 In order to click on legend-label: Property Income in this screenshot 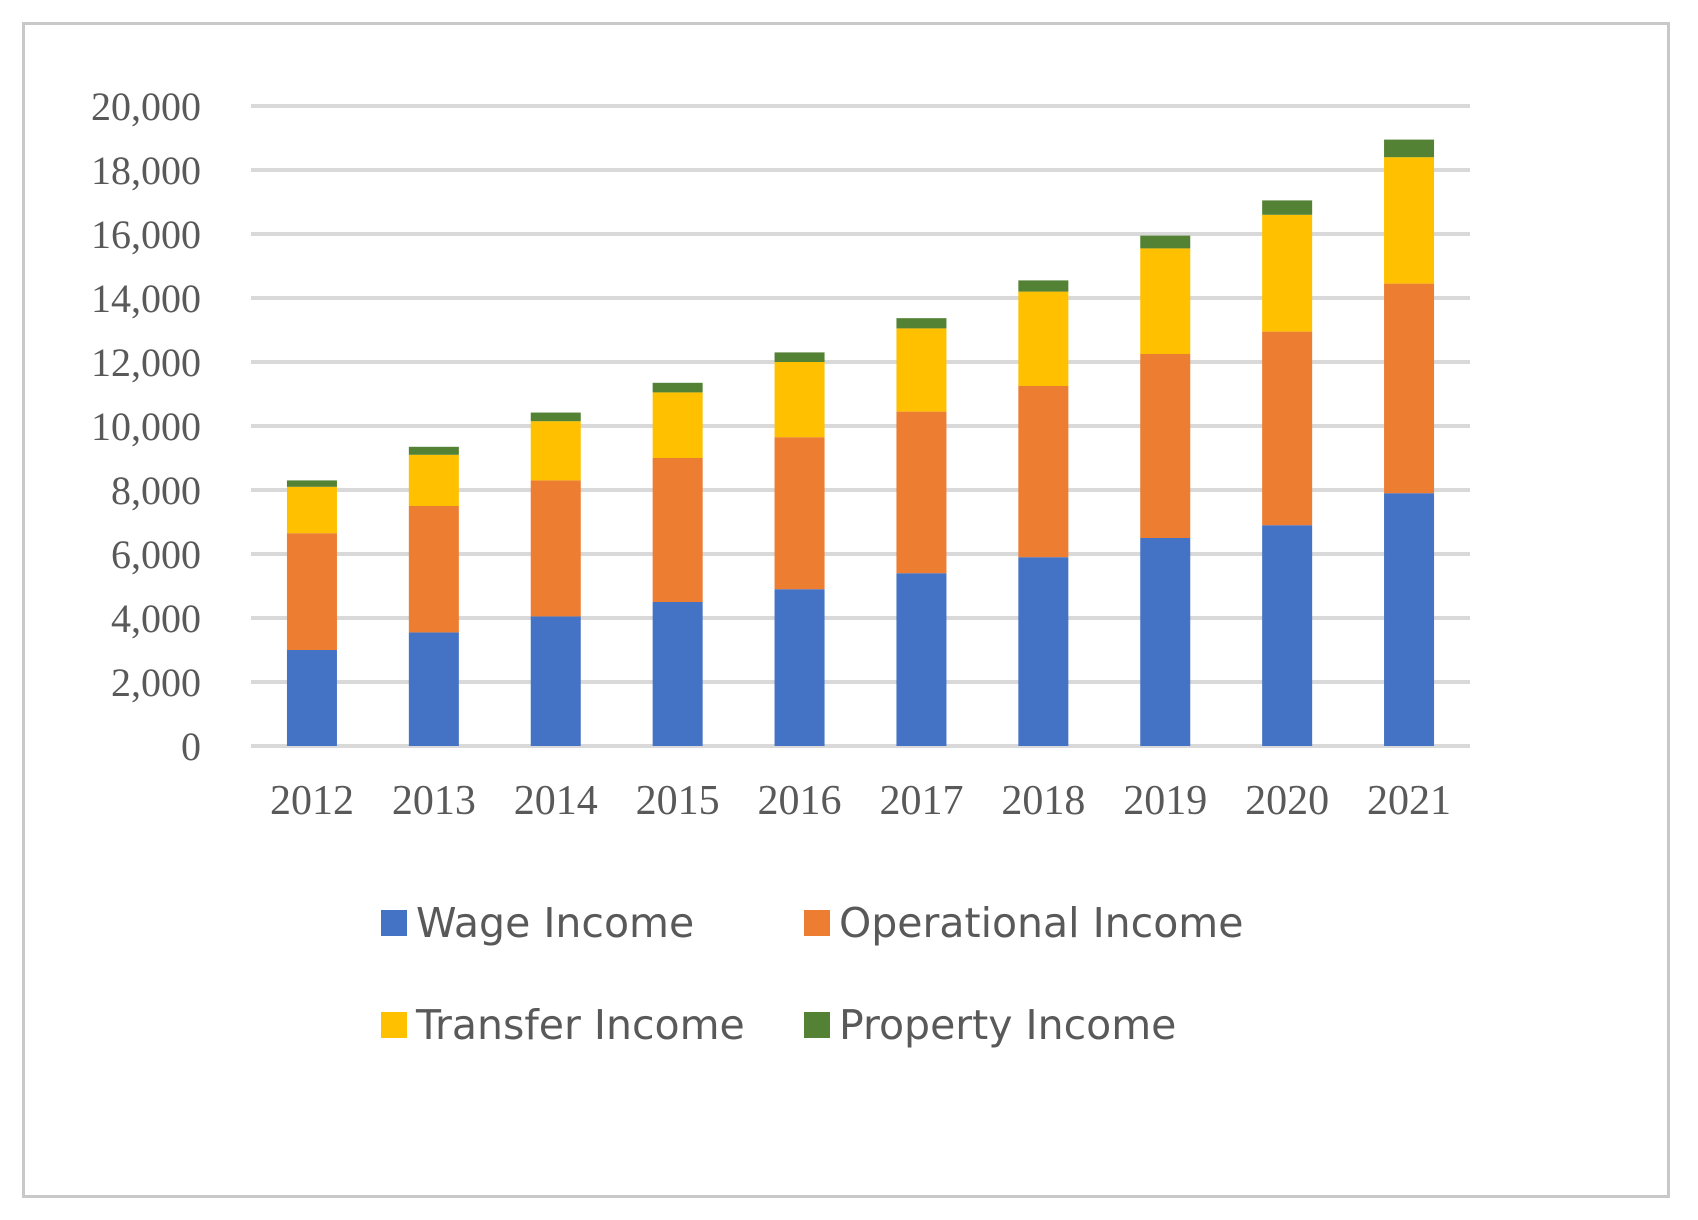, I will do `click(1007, 1025)`.